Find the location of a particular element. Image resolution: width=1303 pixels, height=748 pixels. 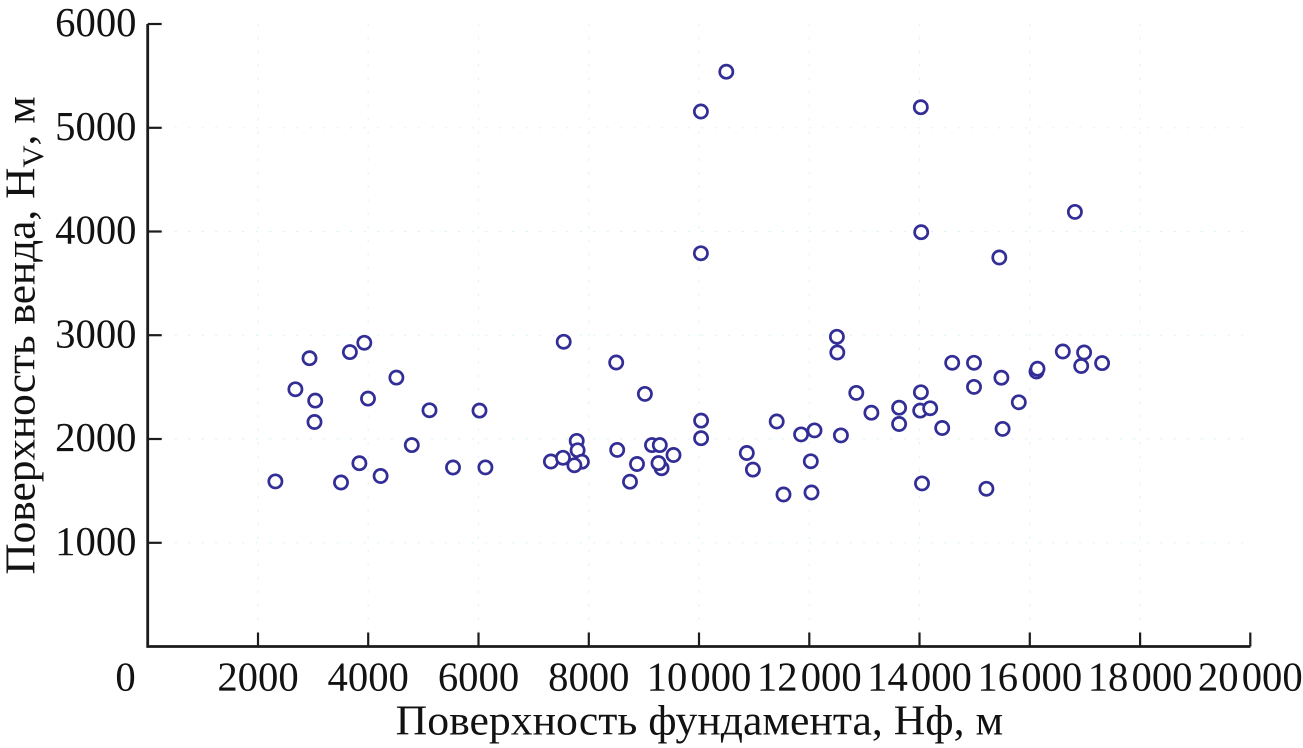

svg-text: 10000 is located at coordinates (699, 676).